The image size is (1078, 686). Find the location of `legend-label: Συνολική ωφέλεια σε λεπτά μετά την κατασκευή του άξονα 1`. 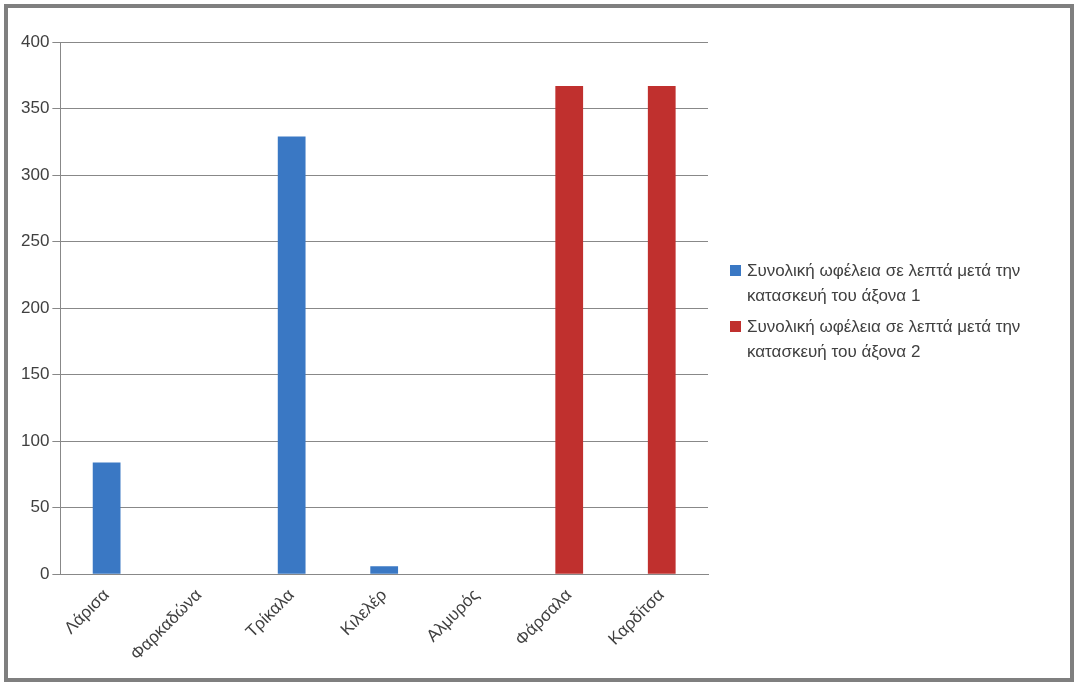

legend-label: Συνολική ωφέλεια σε λεπτά μετά την κατασκευή του άξονα 1 is located at coordinates (884, 283).